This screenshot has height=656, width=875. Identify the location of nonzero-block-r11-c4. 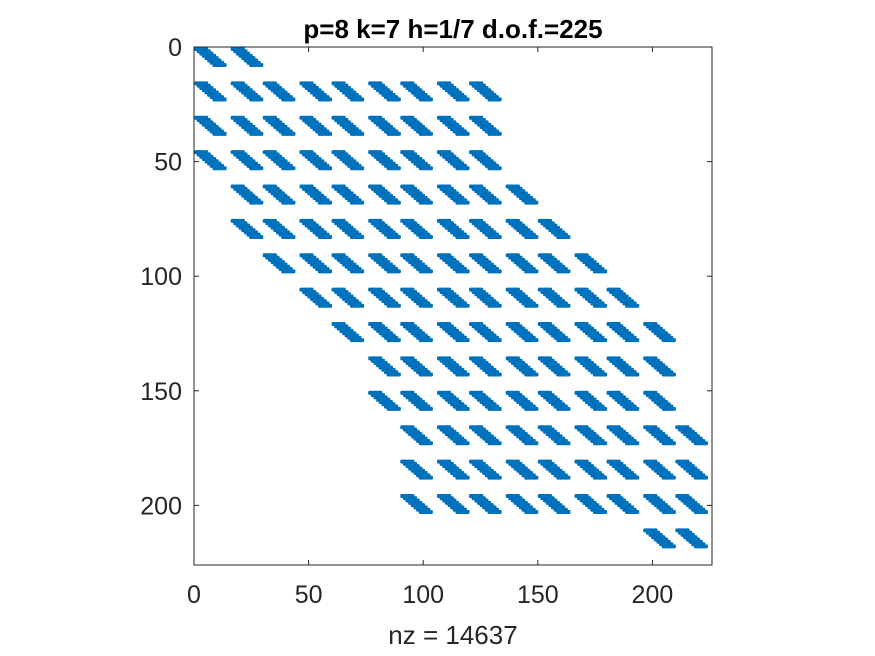
(554, 435).